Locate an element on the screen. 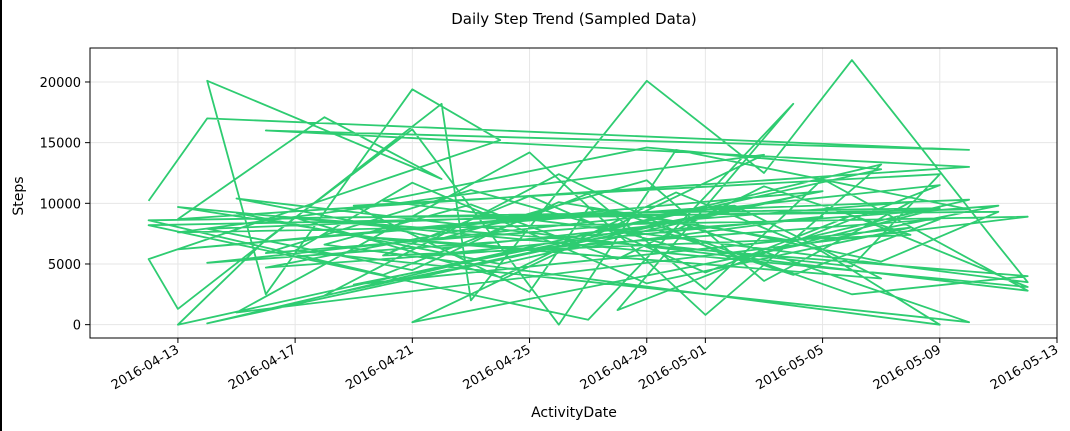 The height and width of the screenshot is (431, 1070). x-tick-label: 2016-05-05 is located at coordinates (790, 367).